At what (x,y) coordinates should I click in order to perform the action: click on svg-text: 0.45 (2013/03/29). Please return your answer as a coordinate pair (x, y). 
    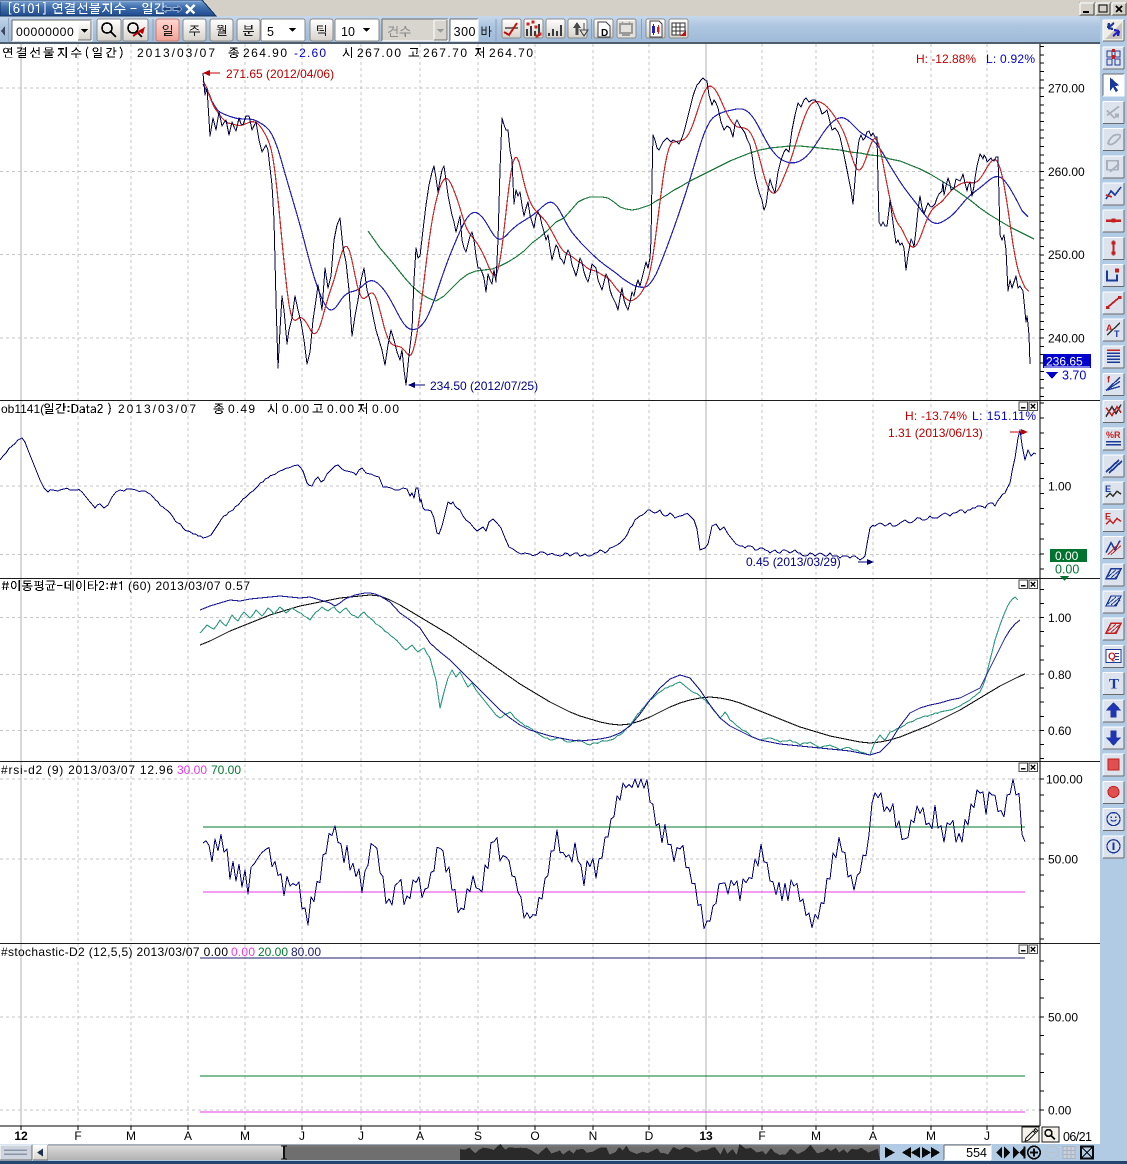
    Looking at the image, I should click on (793, 562).